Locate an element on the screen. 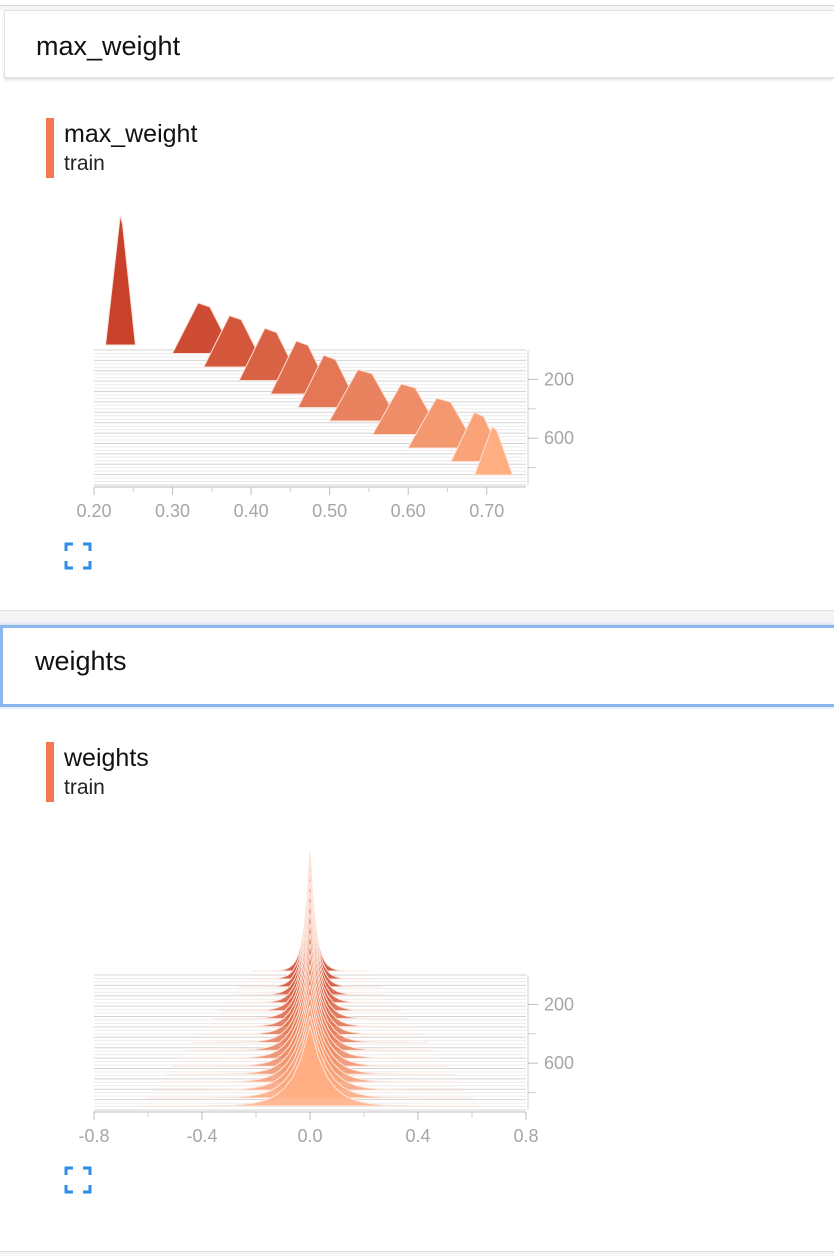 The image size is (834, 1256). panel-header-max-weight: max_weight is located at coordinates (419, 44).